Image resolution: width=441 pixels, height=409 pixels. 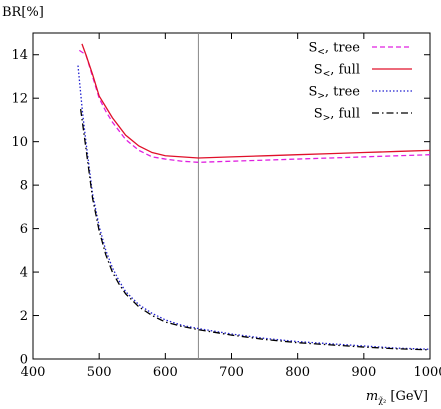 I want to click on x-axis-label: mχ̃₂ [GeV], so click(x=397, y=397).